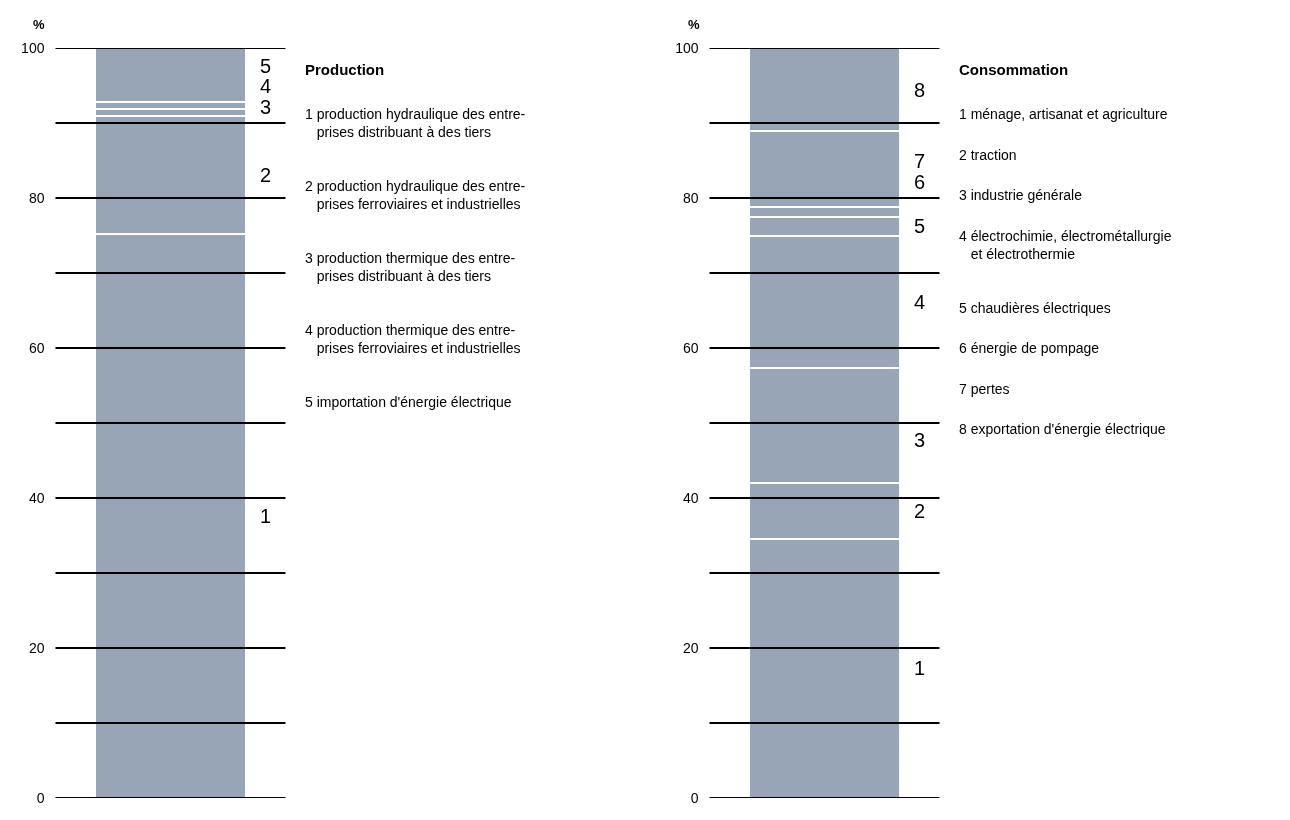  Describe the element at coordinates (410, 267) in the screenshot. I see `text: 3 production thermique des entre- prises distribuant à des tiers` at that location.